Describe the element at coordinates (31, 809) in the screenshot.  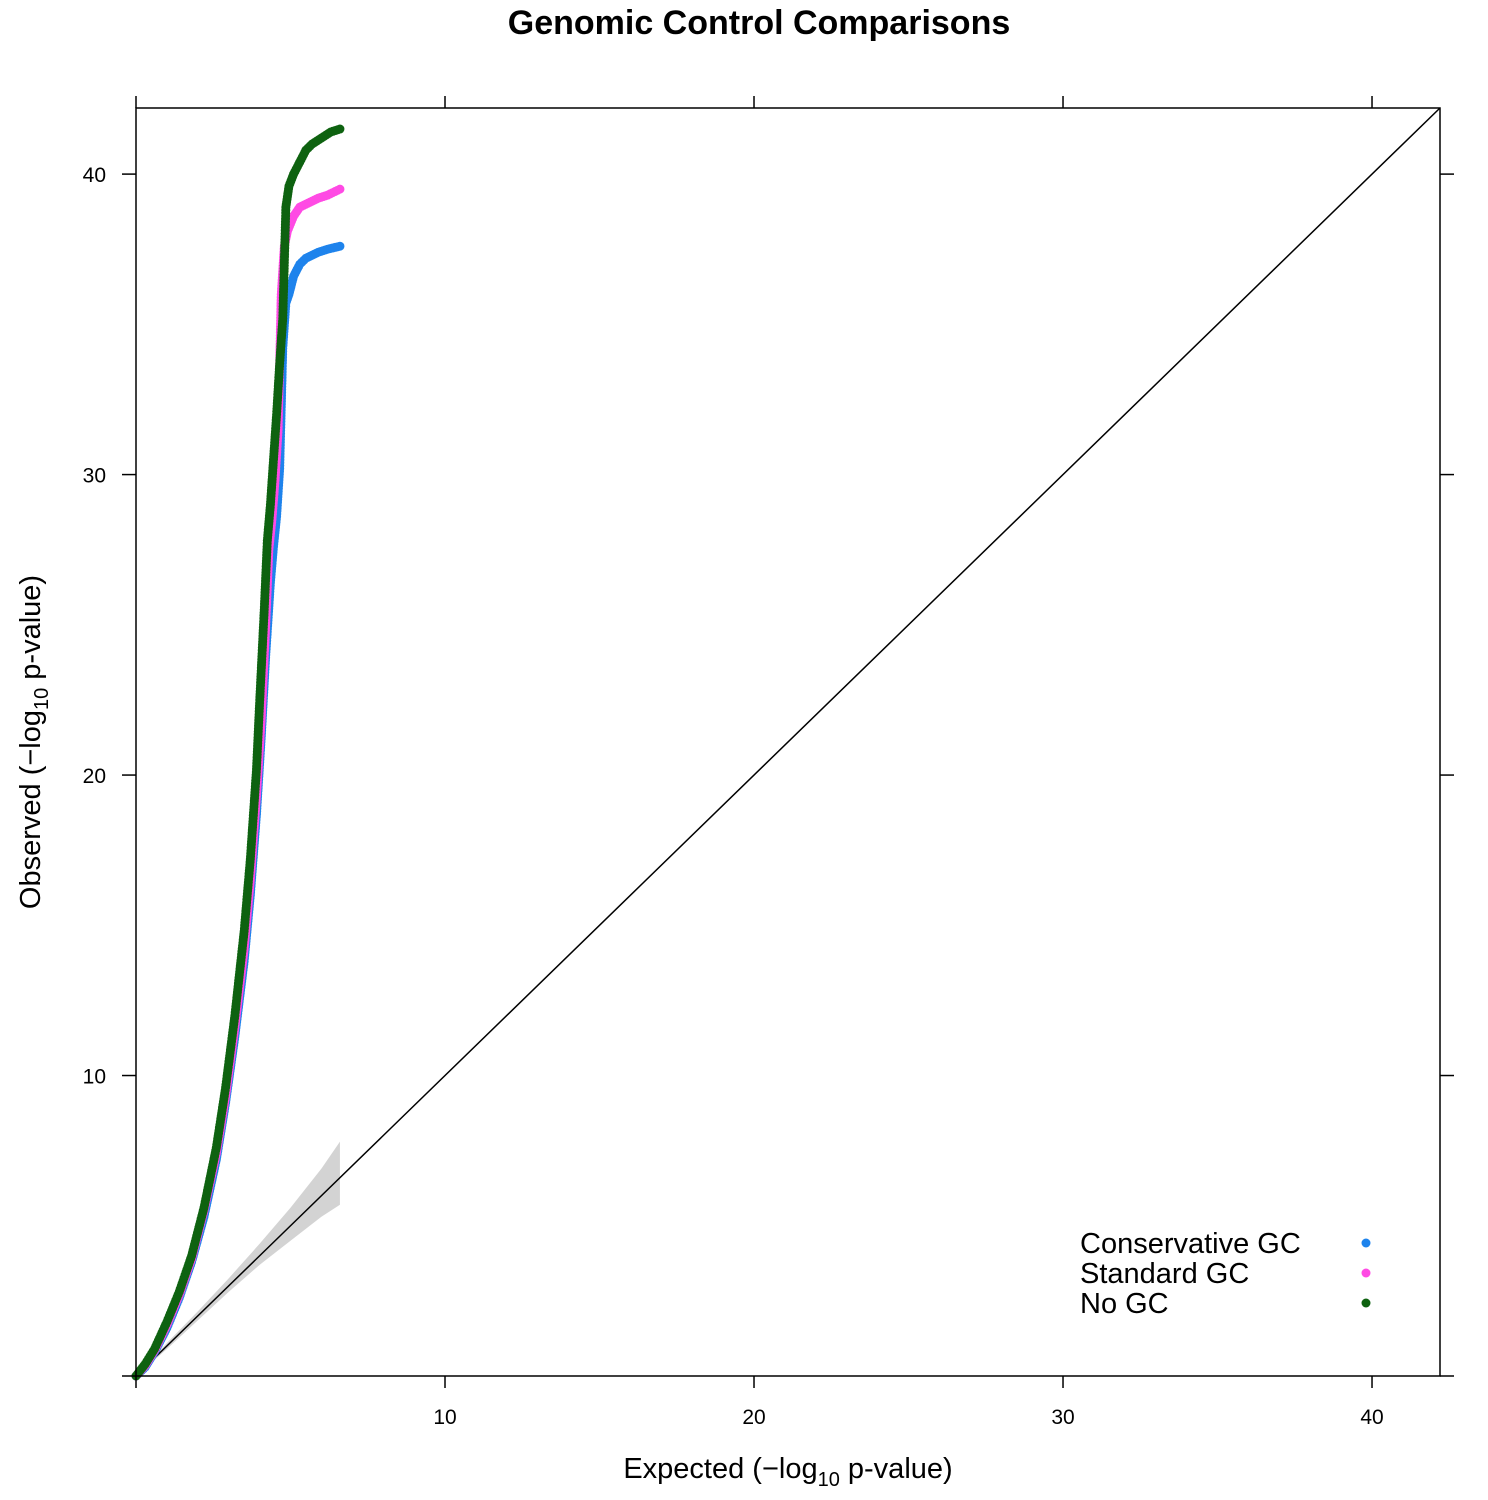
I see `y-axis-title-prefix: Observed (−log` at that location.